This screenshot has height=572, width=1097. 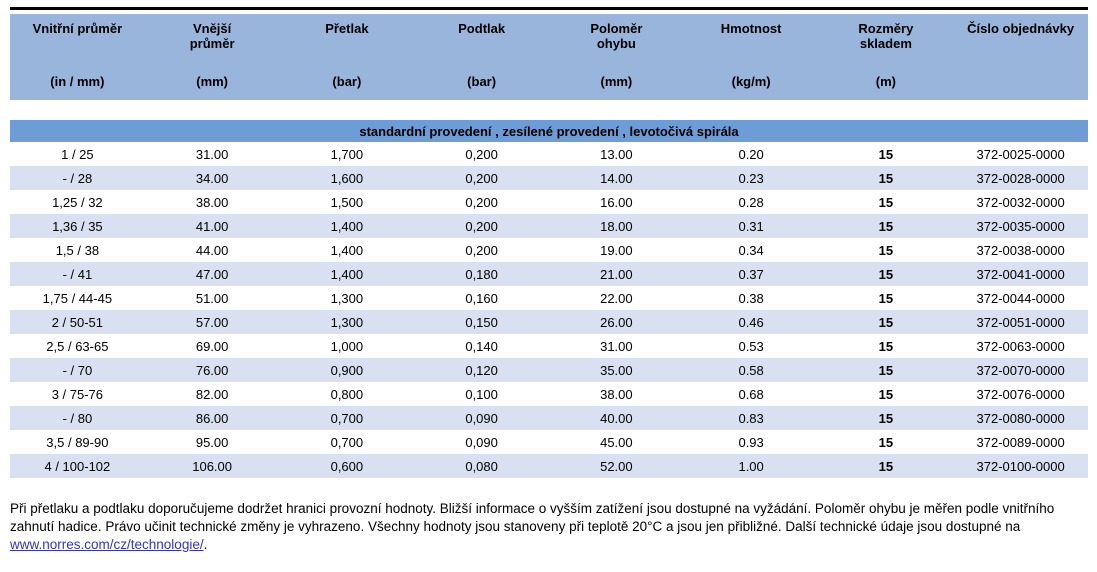 I want to click on table-cell: - / 28, so click(x=77, y=178).